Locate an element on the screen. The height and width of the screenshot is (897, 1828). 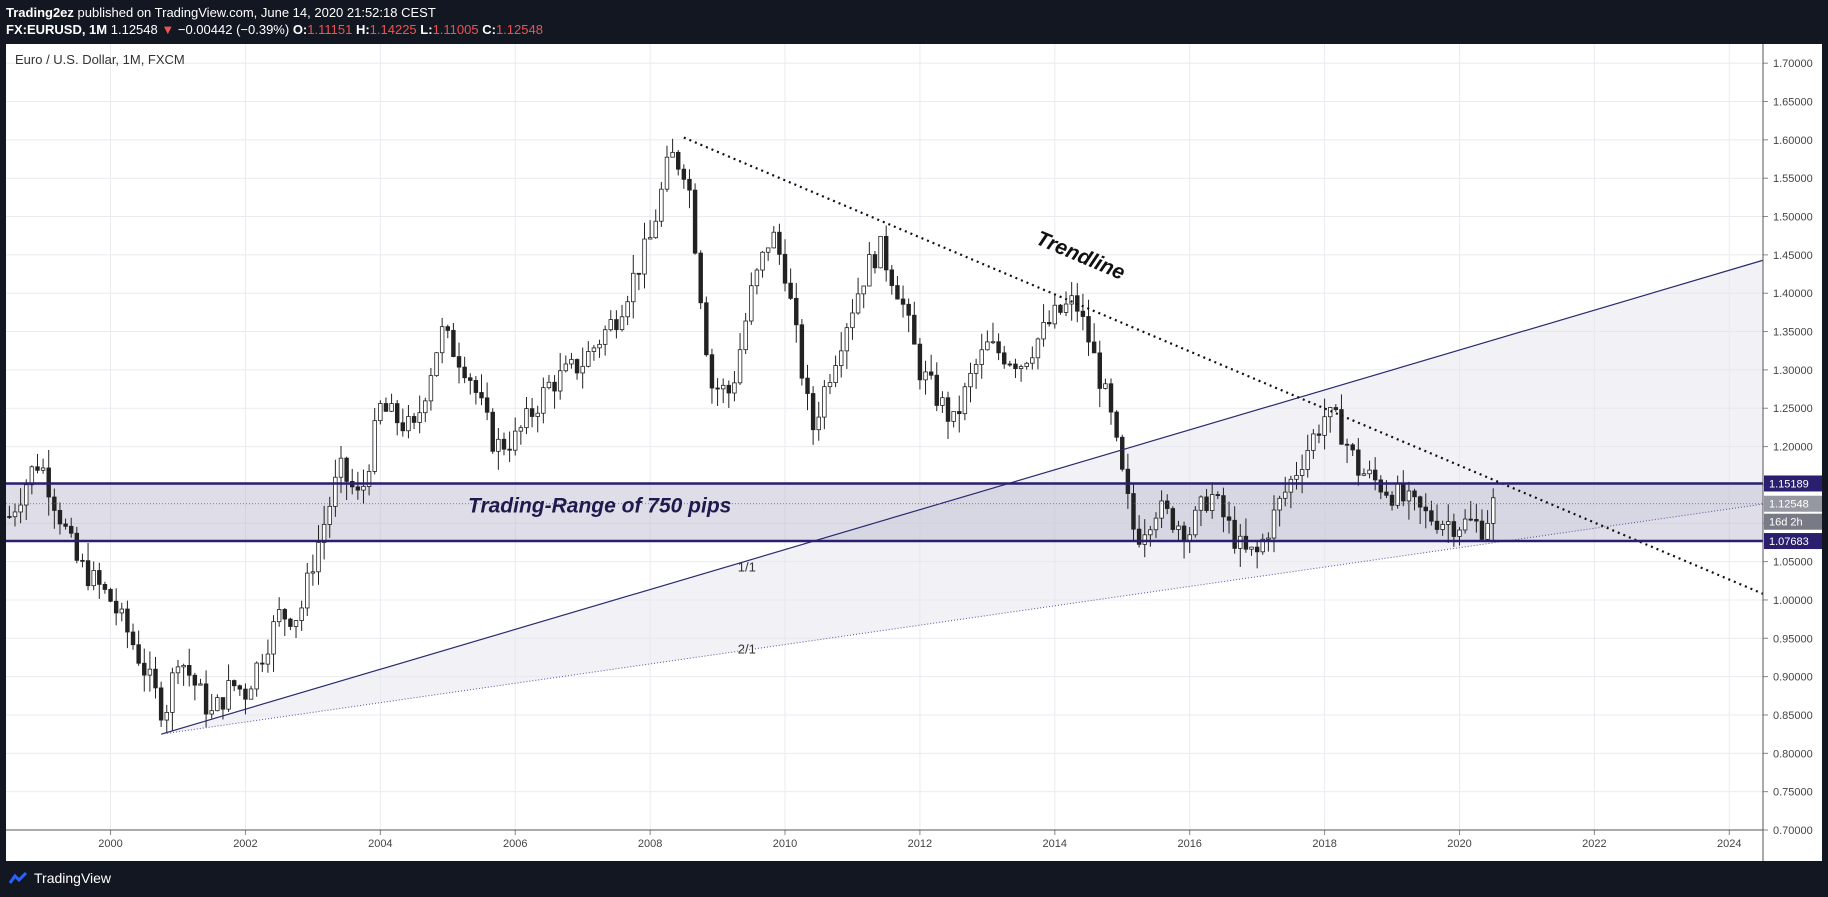
author-name: Trading2ez is located at coordinates (40, 12).